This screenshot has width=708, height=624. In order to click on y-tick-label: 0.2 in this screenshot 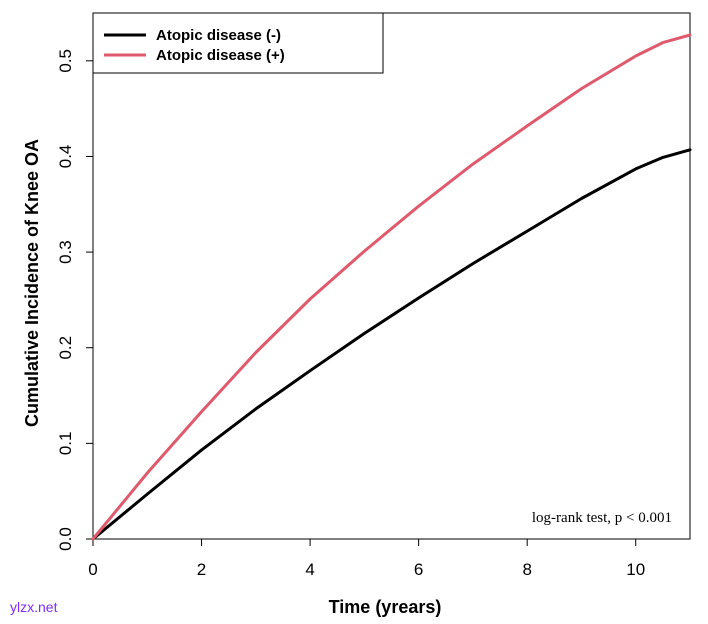, I will do `click(65, 348)`.